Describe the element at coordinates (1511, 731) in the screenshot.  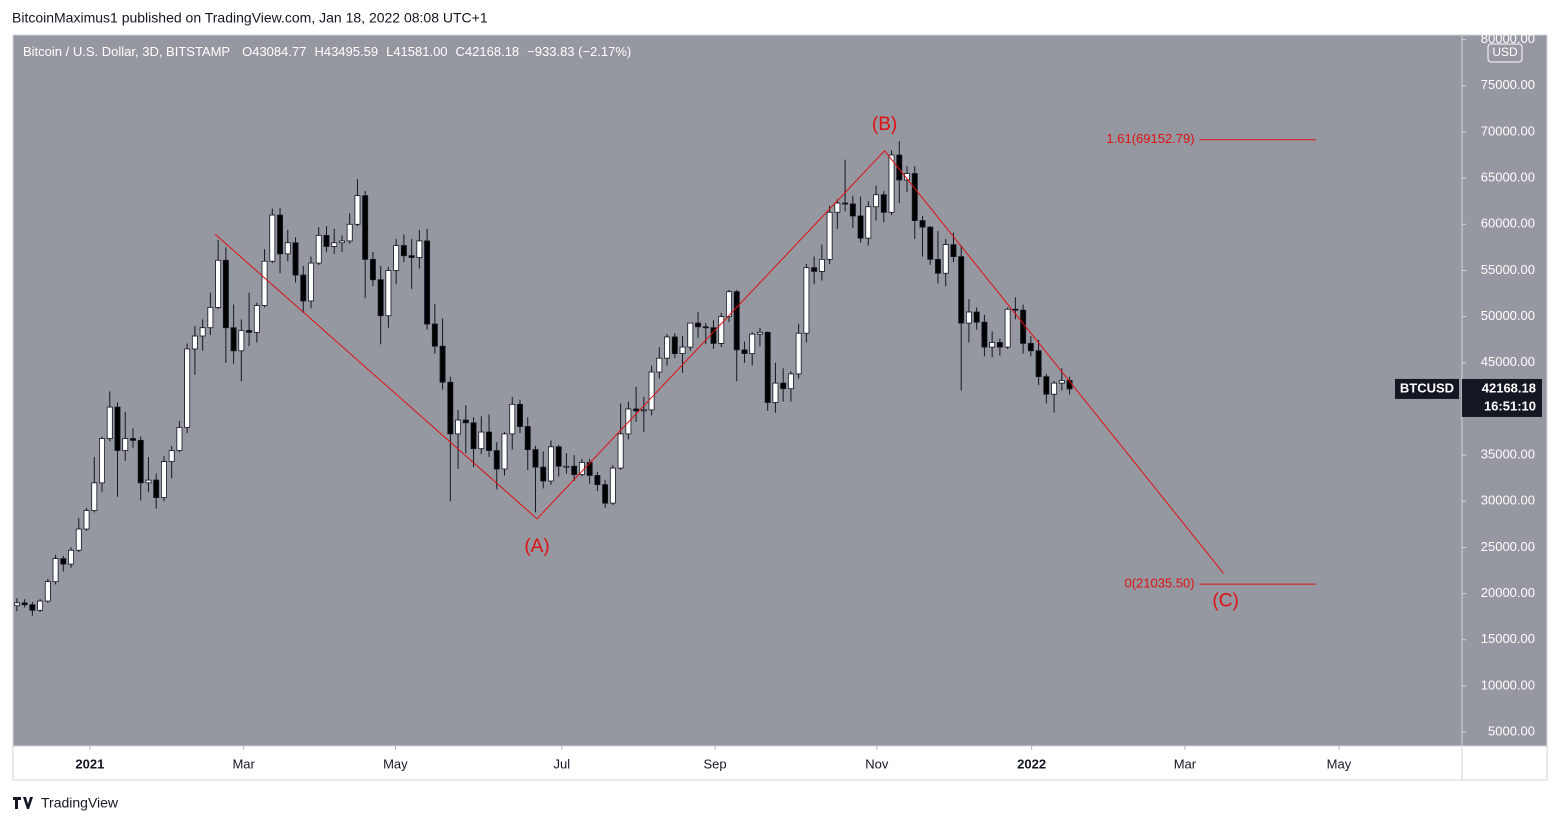
I see `y-tick-label: 5000.00` at that location.